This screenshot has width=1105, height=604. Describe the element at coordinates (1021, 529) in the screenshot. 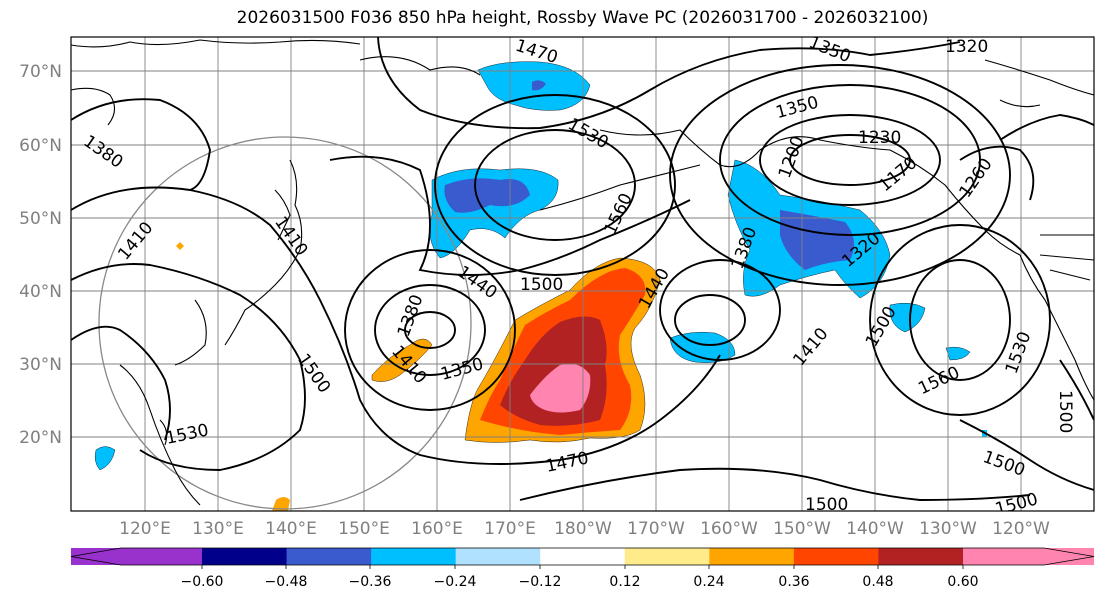

I see `lon-label: 120°W` at that location.